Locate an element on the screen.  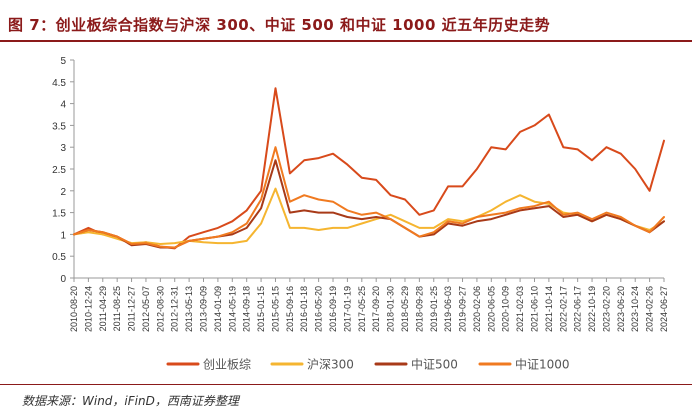
x-tick-label: 2014-01-09 is located at coordinates (218, 309).